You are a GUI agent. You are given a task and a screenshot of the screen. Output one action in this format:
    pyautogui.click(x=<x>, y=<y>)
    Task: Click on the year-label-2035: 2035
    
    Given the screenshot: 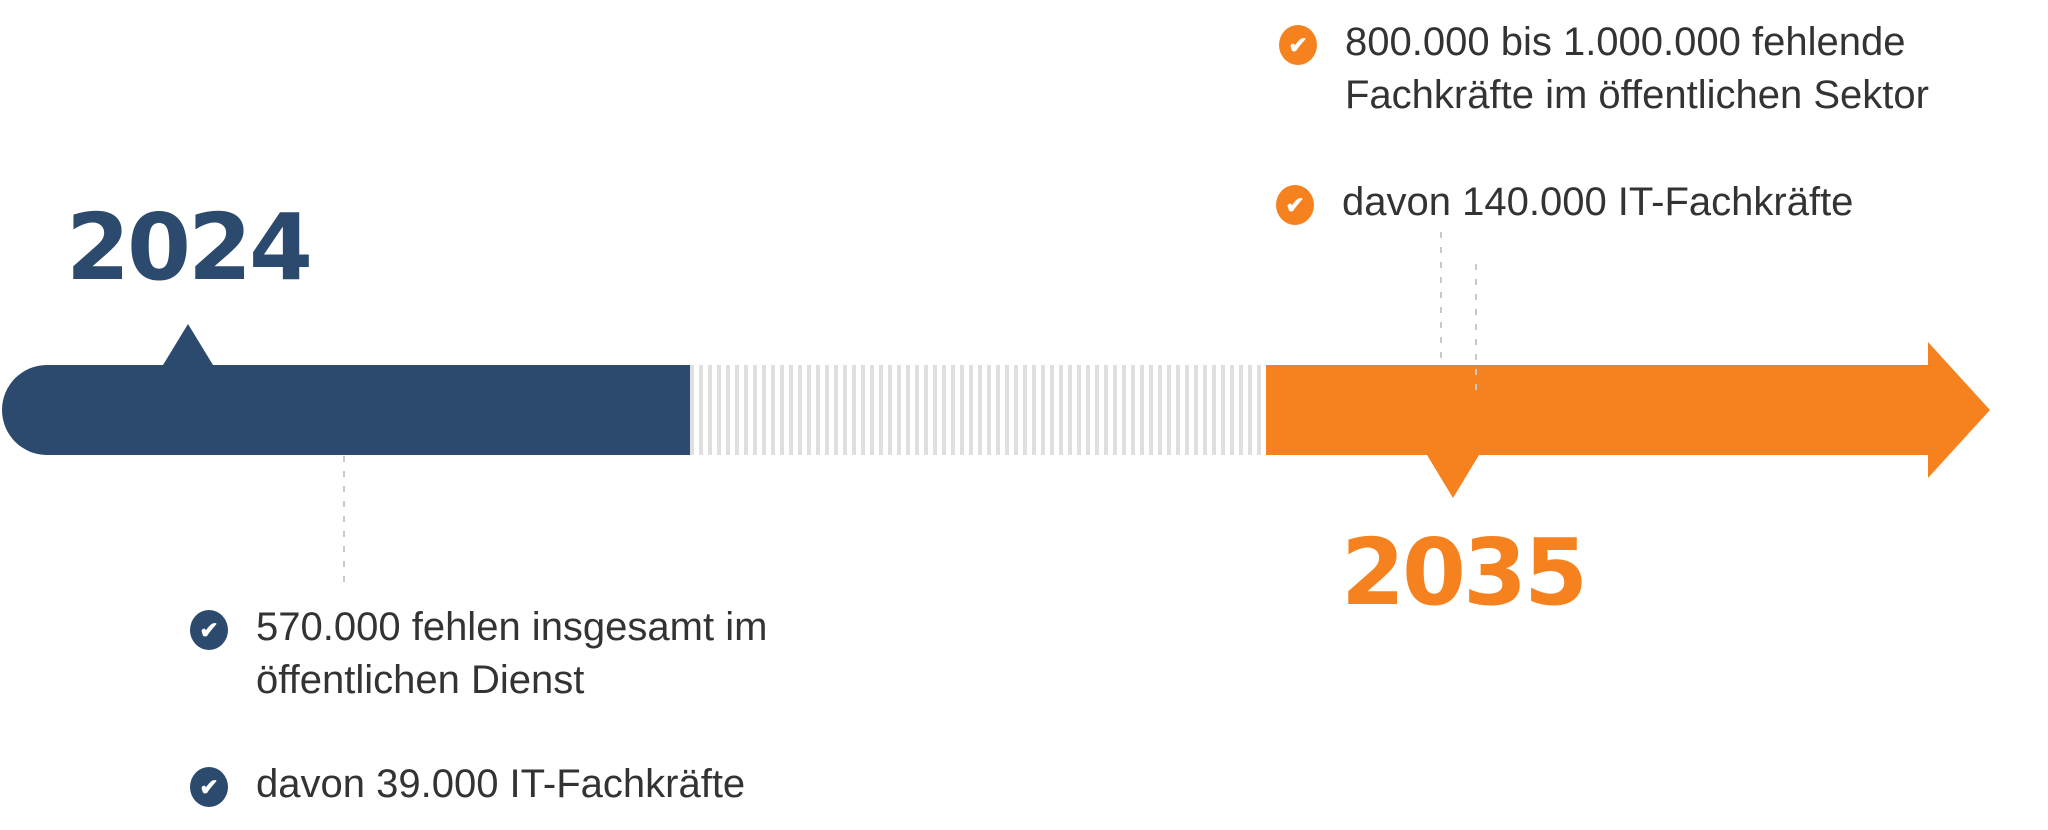 What is the action you would take?
    pyautogui.click(x=1464, y=572)
    